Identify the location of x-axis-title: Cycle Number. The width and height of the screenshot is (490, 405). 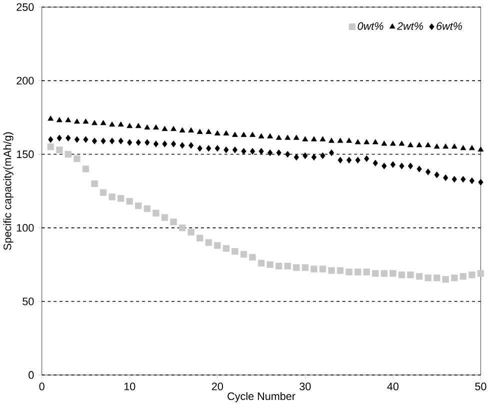
(262, 397).